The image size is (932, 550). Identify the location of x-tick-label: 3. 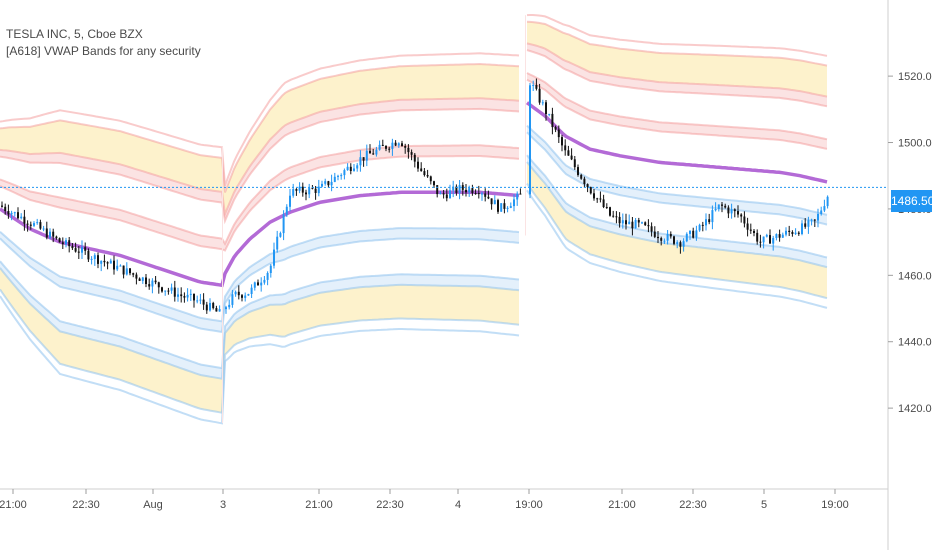
(223, 505).